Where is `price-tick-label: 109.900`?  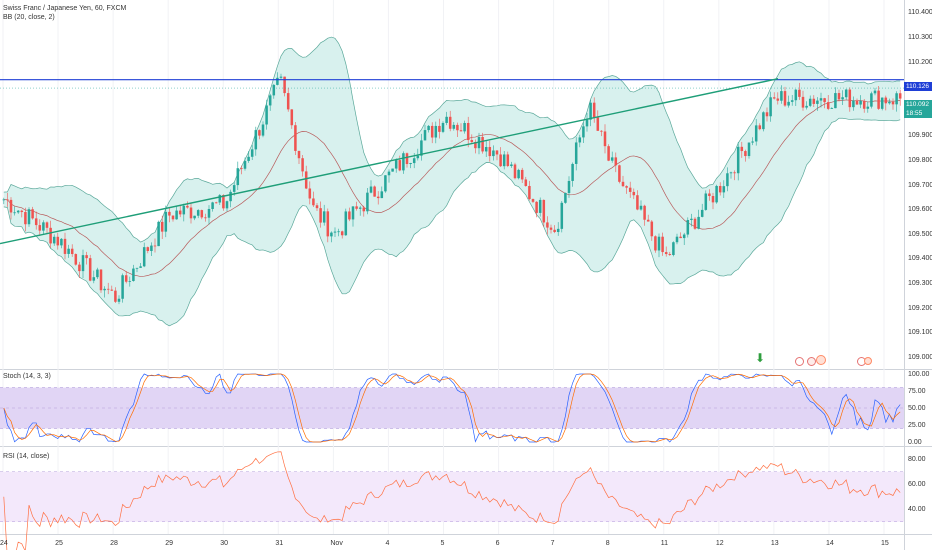 price-tick-label: 109.900 is located at coordinates (920, 136).